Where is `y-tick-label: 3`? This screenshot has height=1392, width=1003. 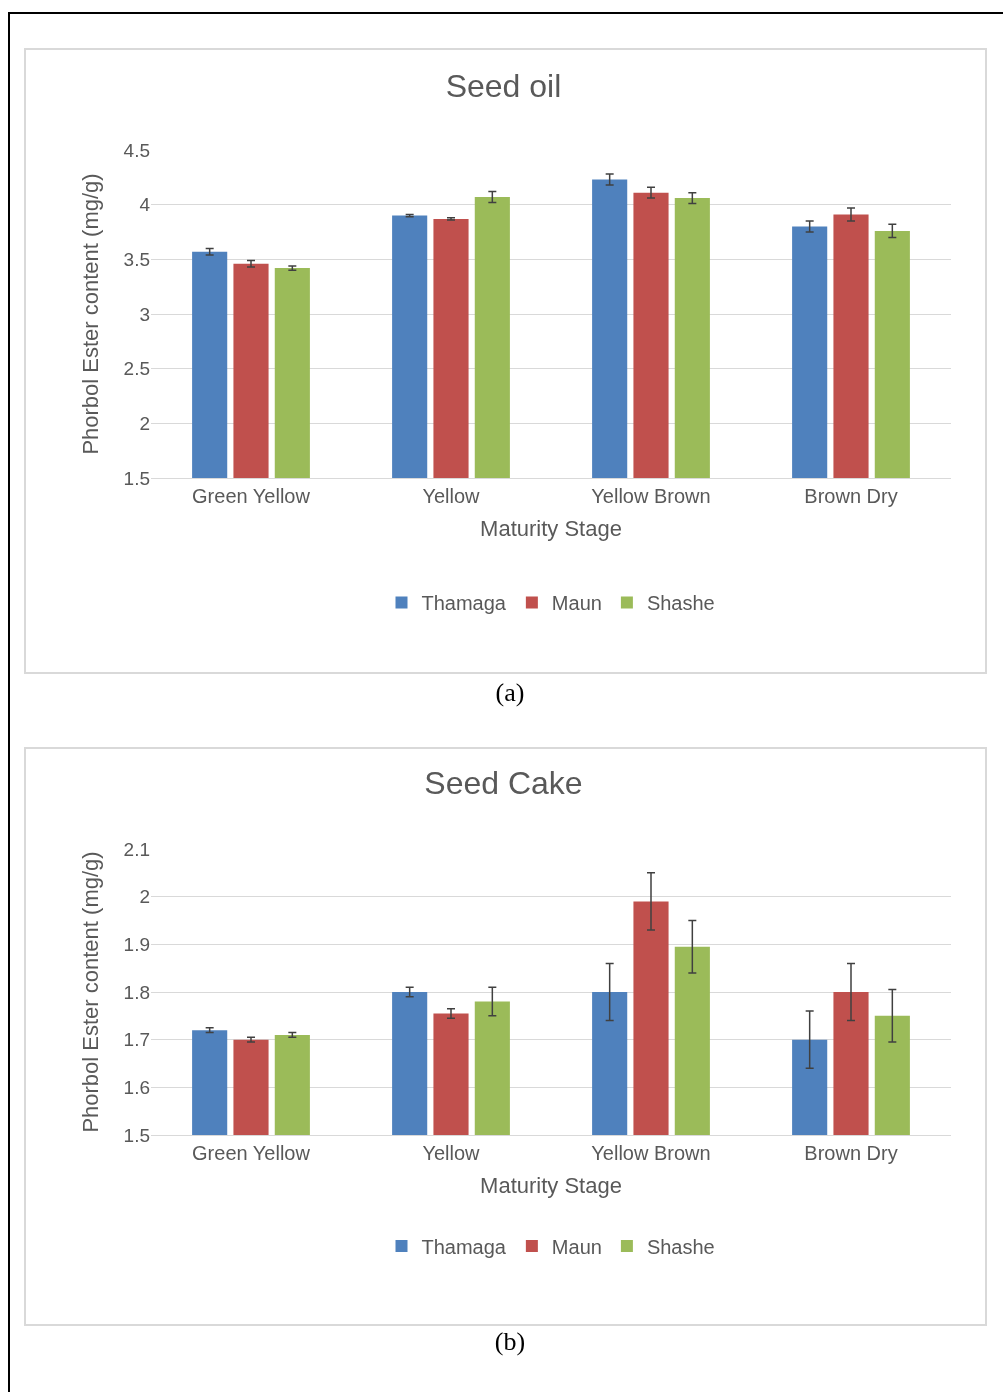 y-tick-label: 3 is located at coordinates (144, 314).